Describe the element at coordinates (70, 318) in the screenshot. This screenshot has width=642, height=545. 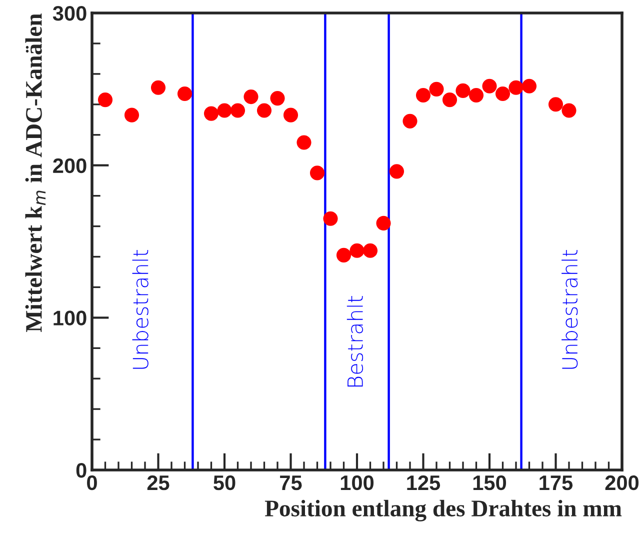
I see `y-tick-label: 100` at that location.